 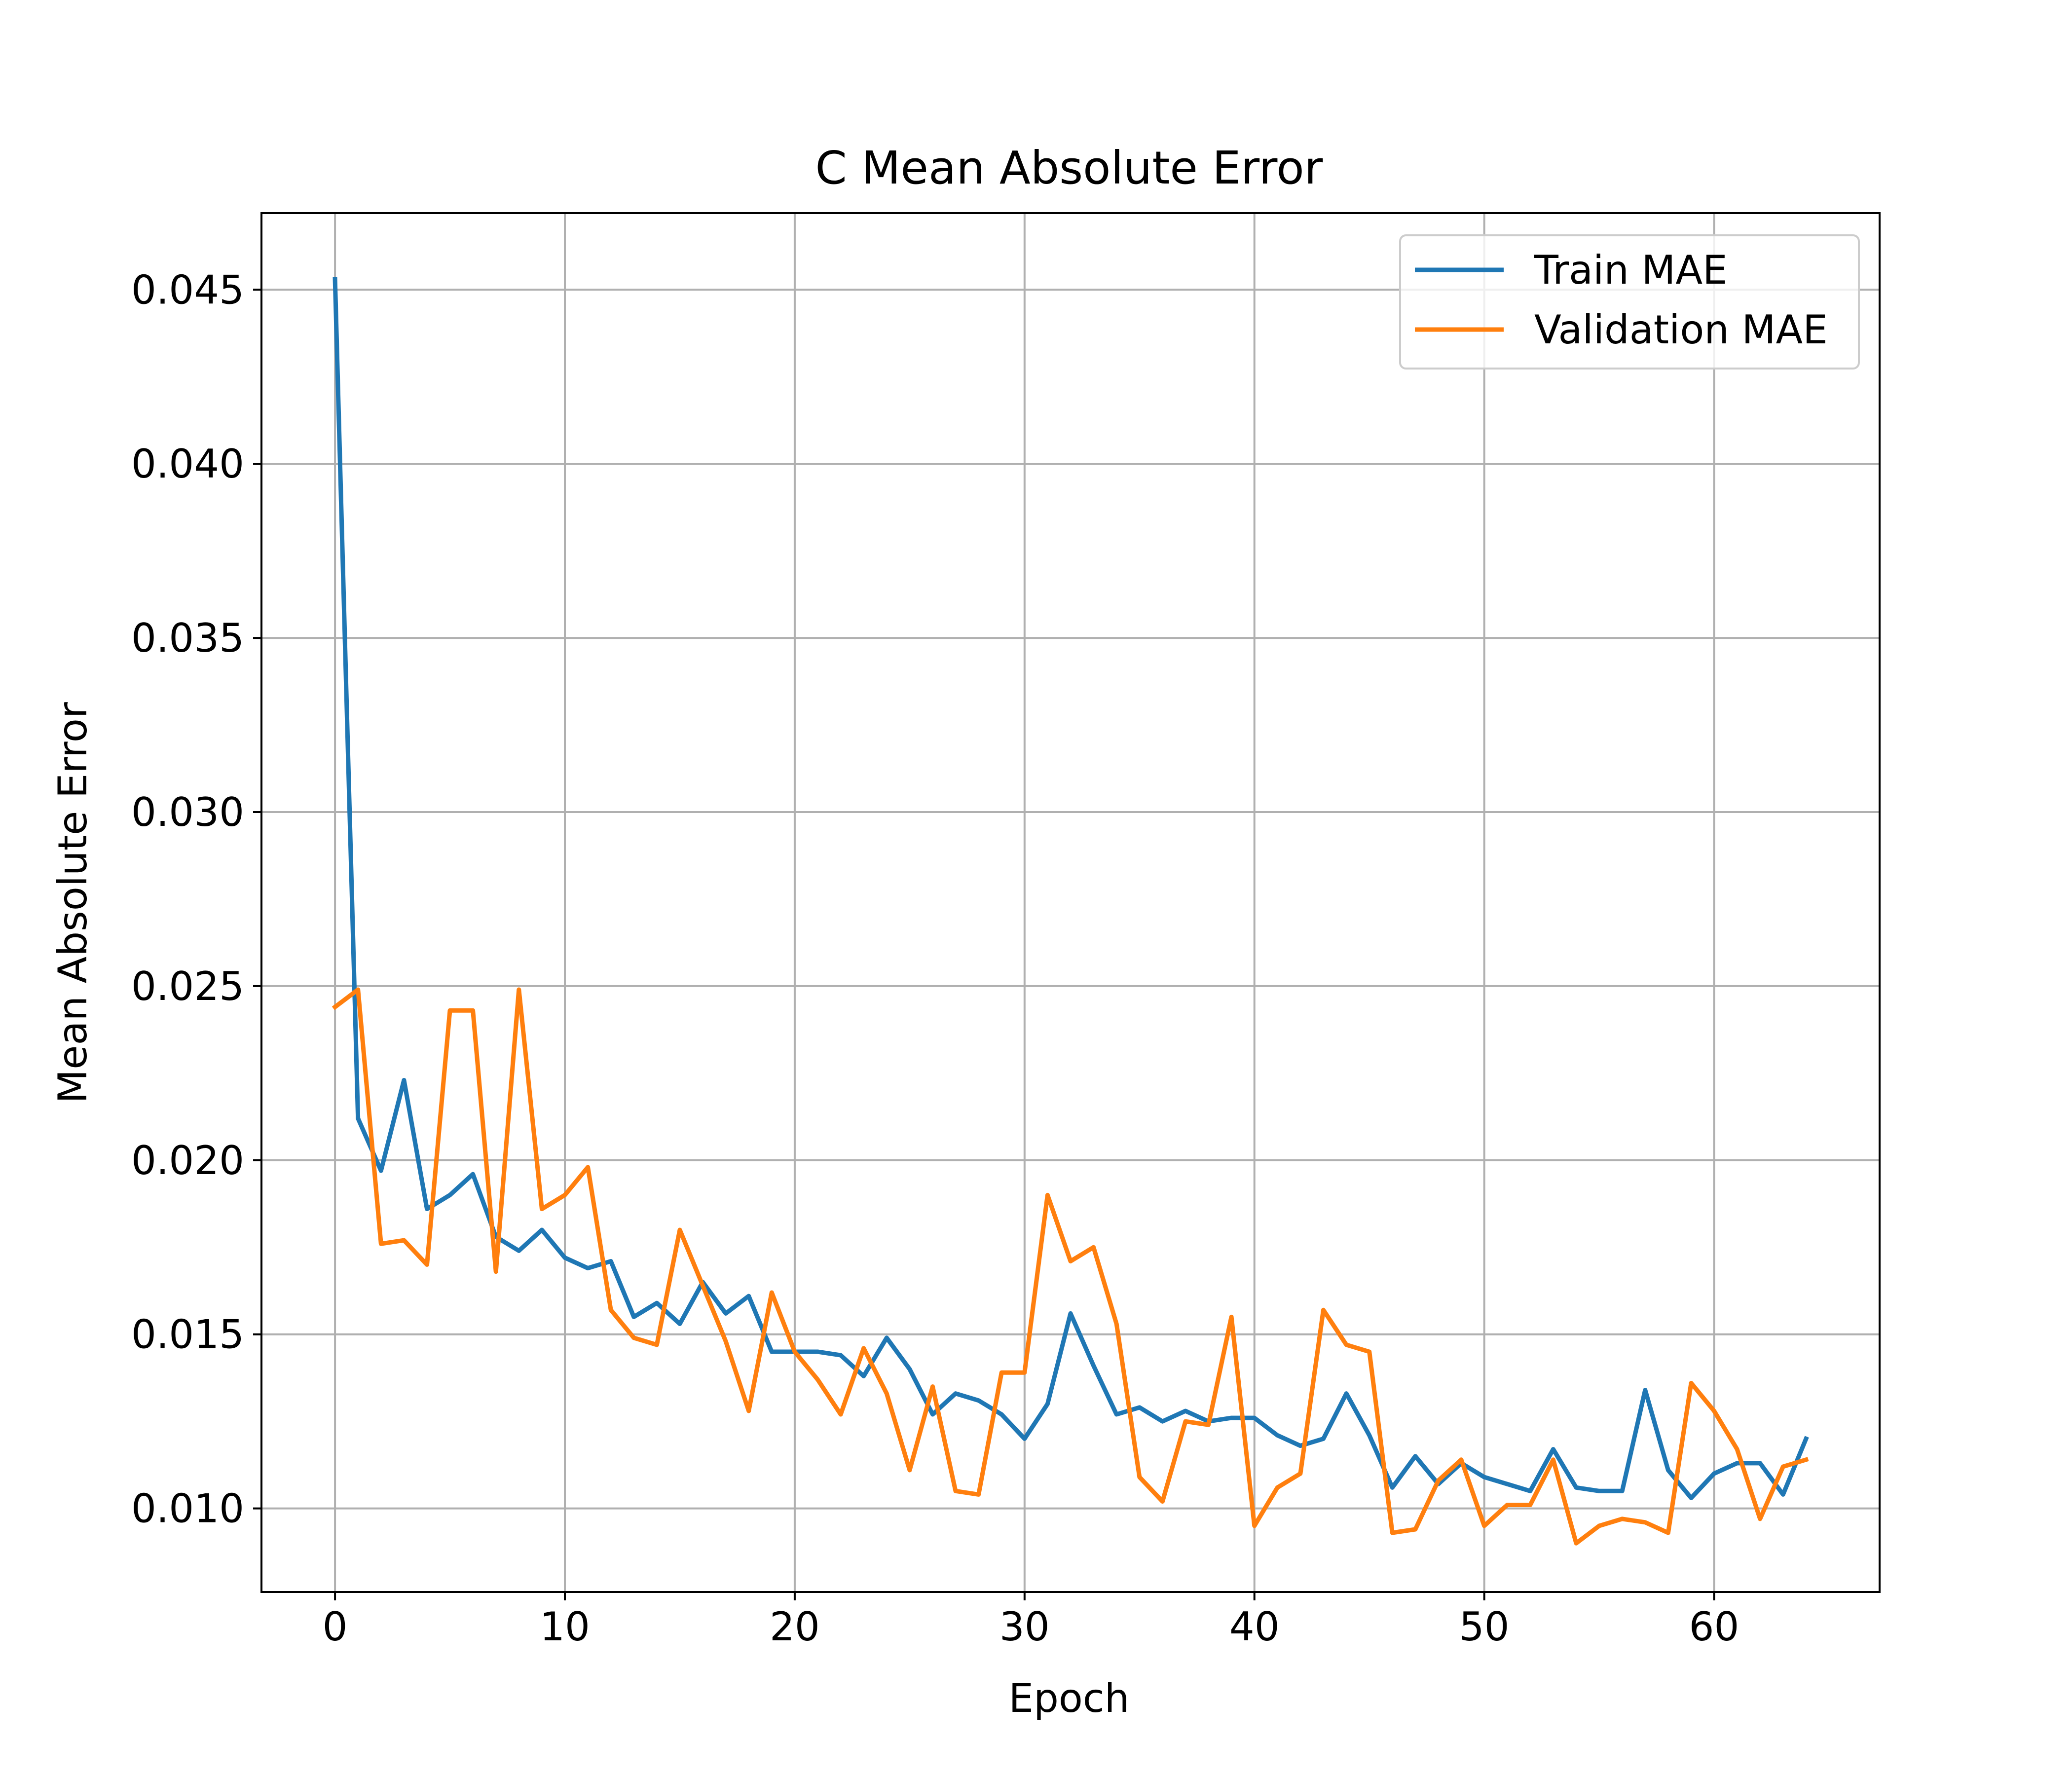 What do you see at coordinates (188, 638) in the screenshot?
I see `y-tick-label: 0.035` at bounding box center [188, 638].